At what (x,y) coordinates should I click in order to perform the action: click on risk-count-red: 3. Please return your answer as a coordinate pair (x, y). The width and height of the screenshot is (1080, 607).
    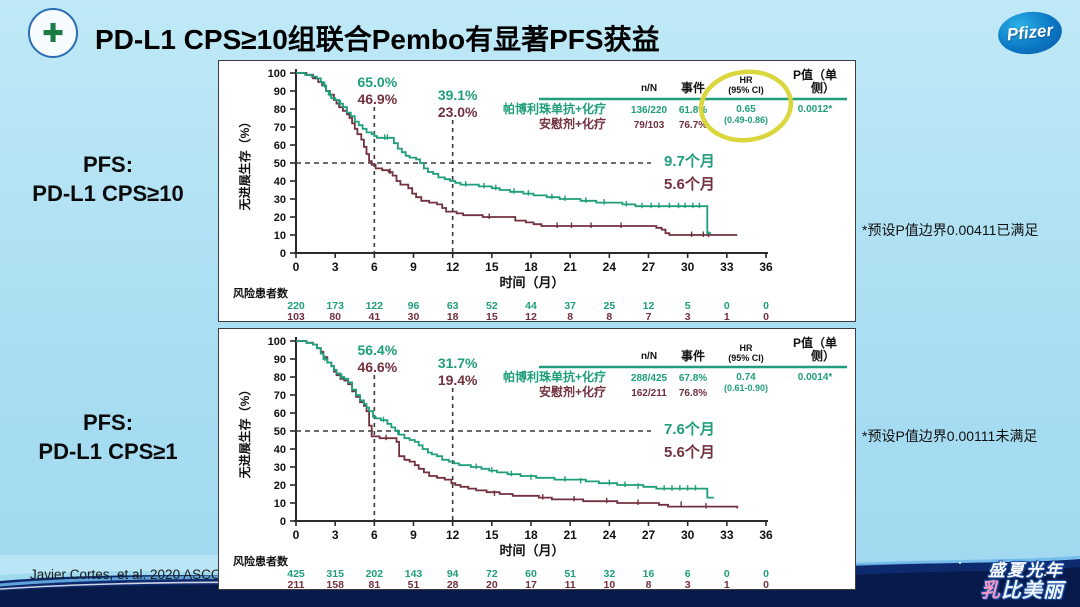
    Looking at the image, I should click on (688, 584).